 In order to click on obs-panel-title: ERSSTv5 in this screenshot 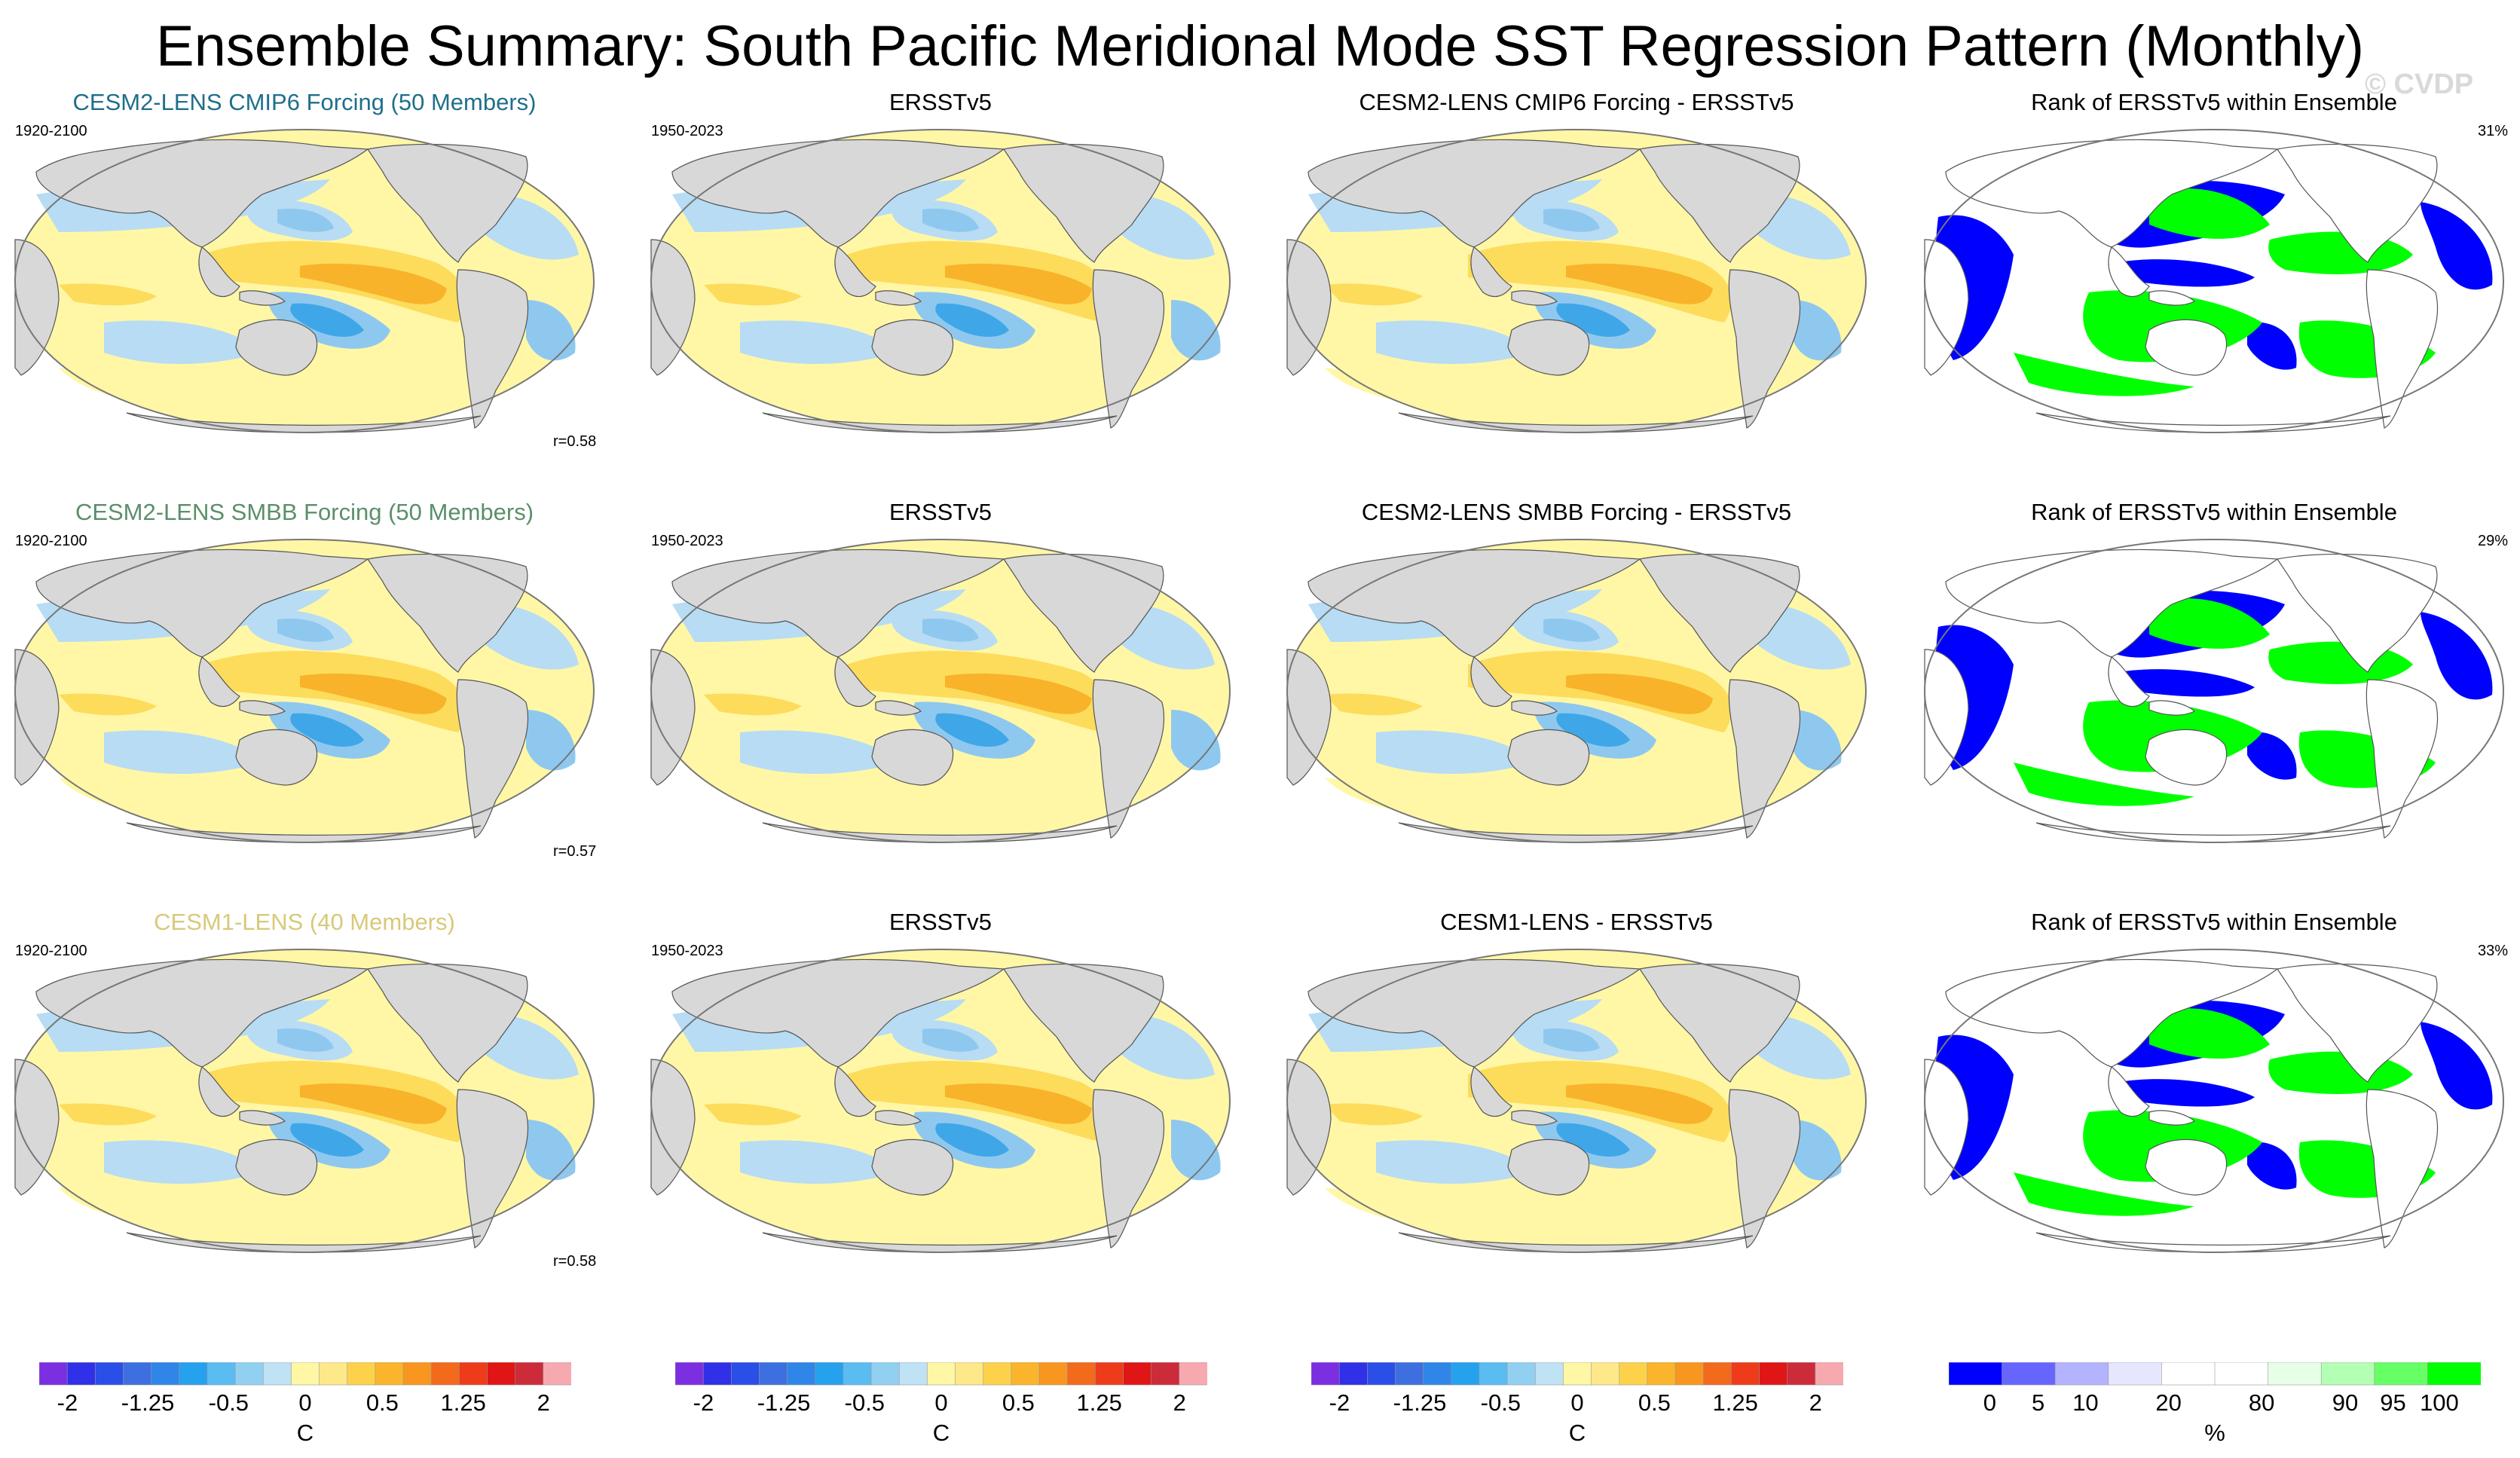, I will do `click(940, 512)`.